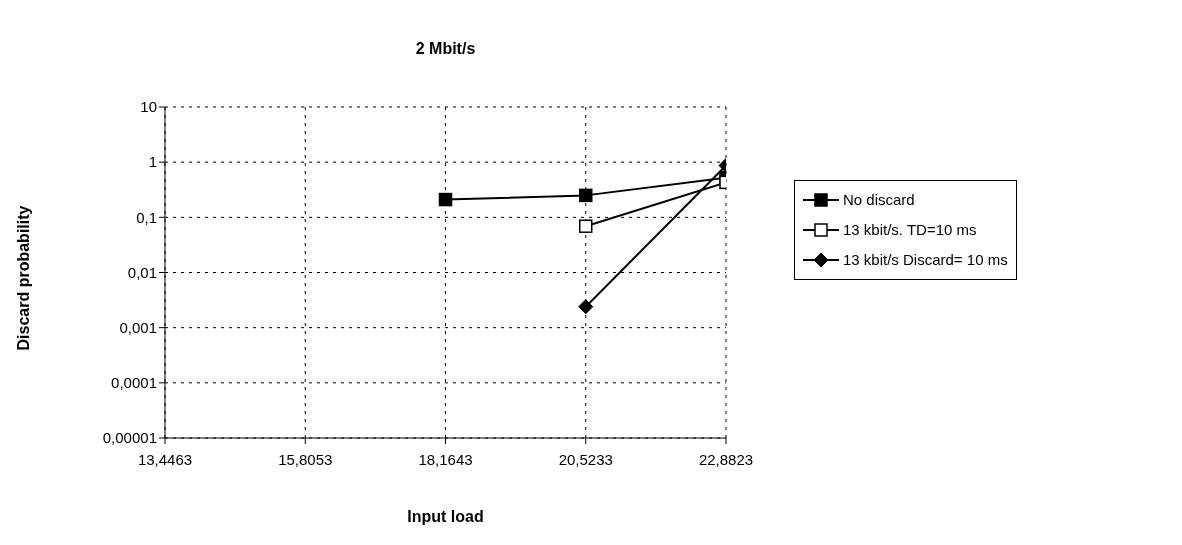  What do you see at coordinates (148, 107) in the screenshot?
I see `y-tick-label: 10` at bounding box center [148, 107].